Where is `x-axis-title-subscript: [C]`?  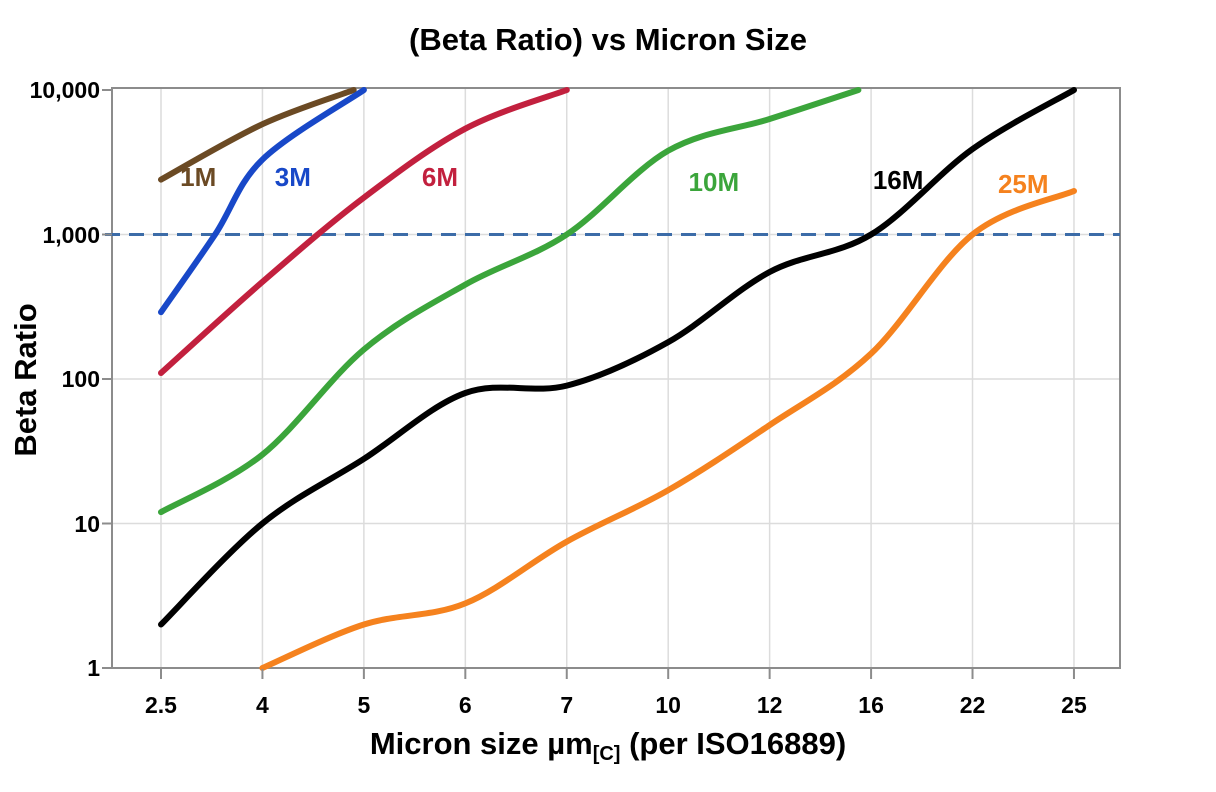
x-axis-title-subscript: [C] is located at coordinates (606, 754).